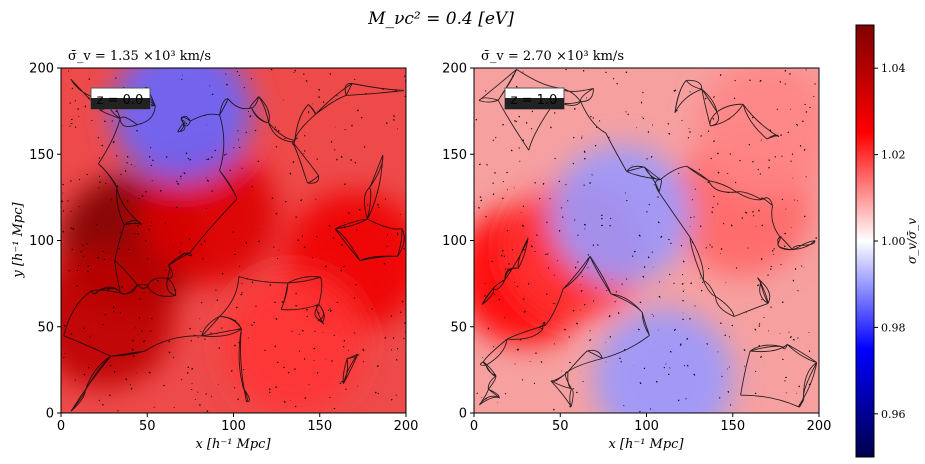 The height and width of the screenshot is (464, 925). I want to click on figure-suptitle: M_νc² = 0.4 [eV], so click(440, 19).